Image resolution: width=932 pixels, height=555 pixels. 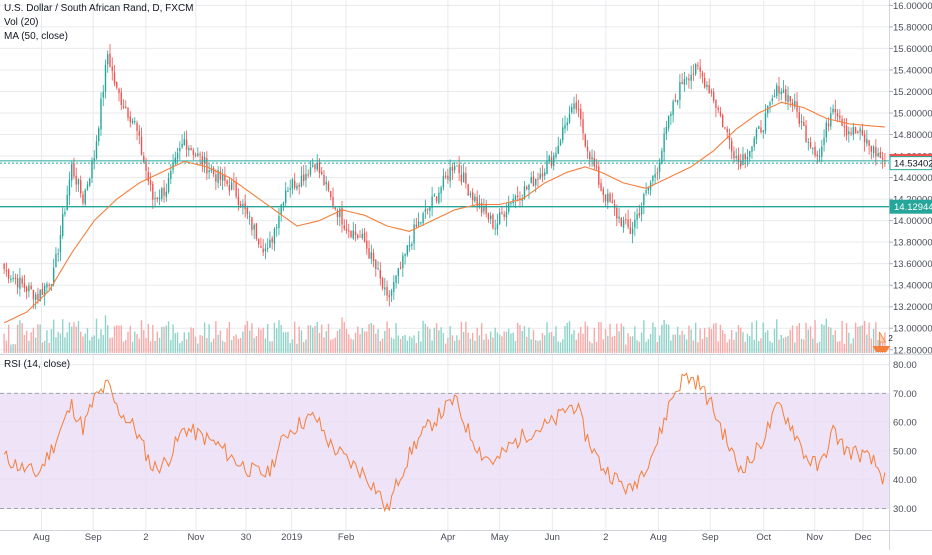 What do you see at coordinates (444, 184) in the screenshot?
I see `horizontal-lines` at bounding box center [444, 184].